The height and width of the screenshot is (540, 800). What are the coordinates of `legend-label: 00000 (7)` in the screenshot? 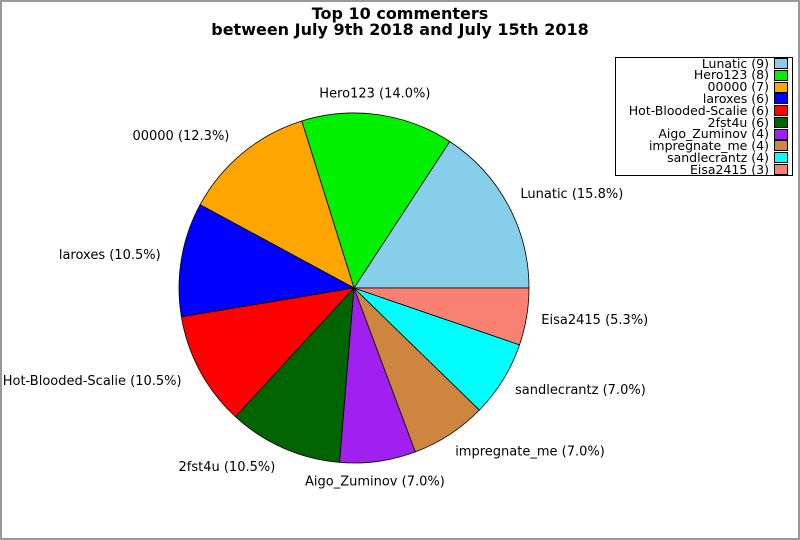 It's located at (738, 87).